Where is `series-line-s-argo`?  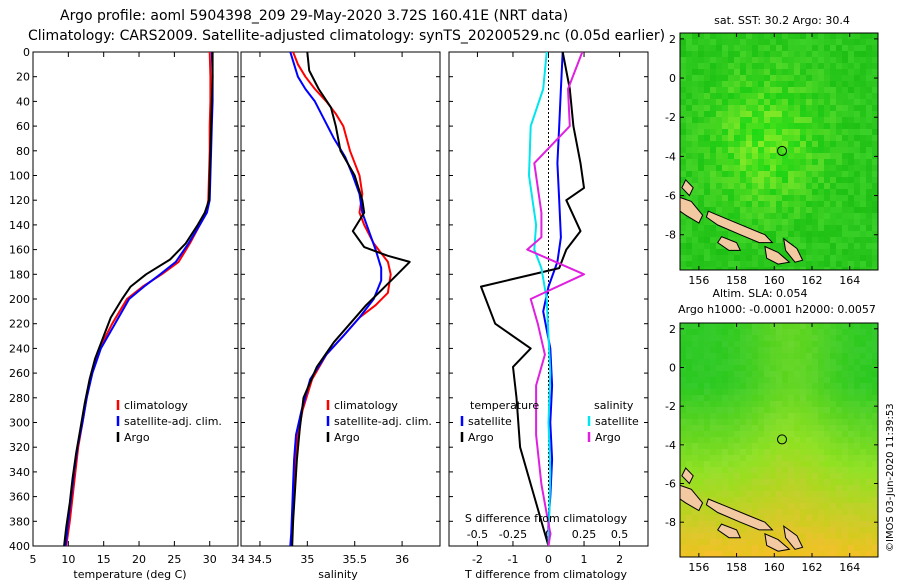
series-line-s-argo is located at coordinates (555, 299).